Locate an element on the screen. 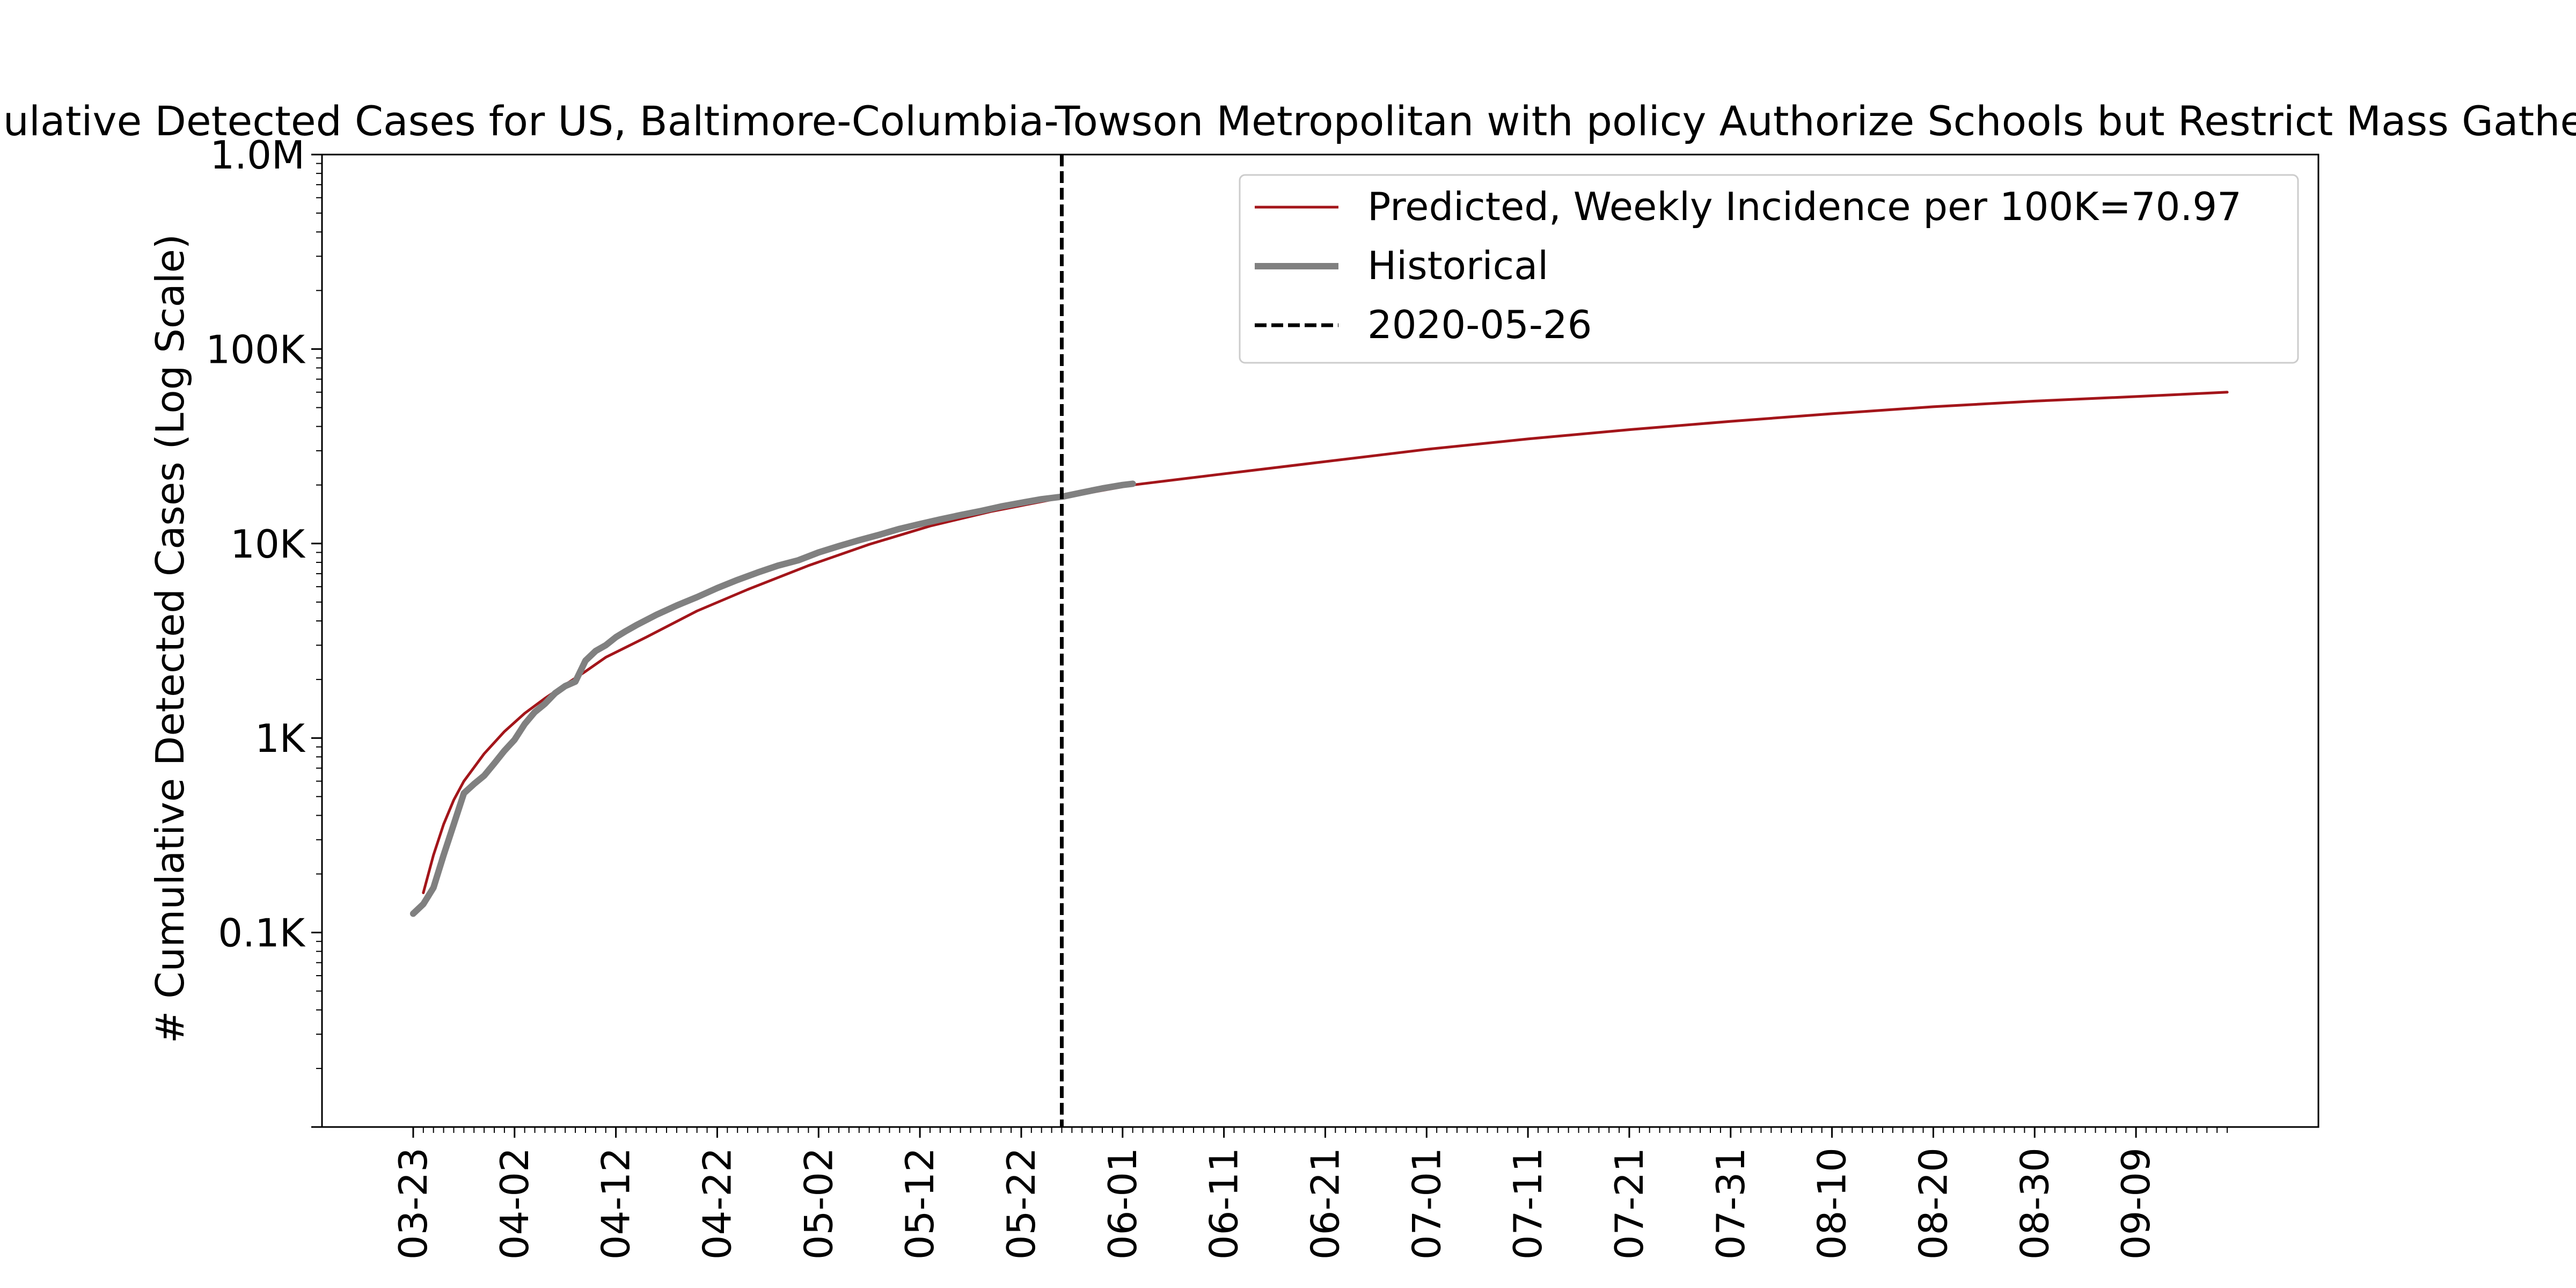  x-tick-label: 08-10 is located at coordinates (1832, 1203).